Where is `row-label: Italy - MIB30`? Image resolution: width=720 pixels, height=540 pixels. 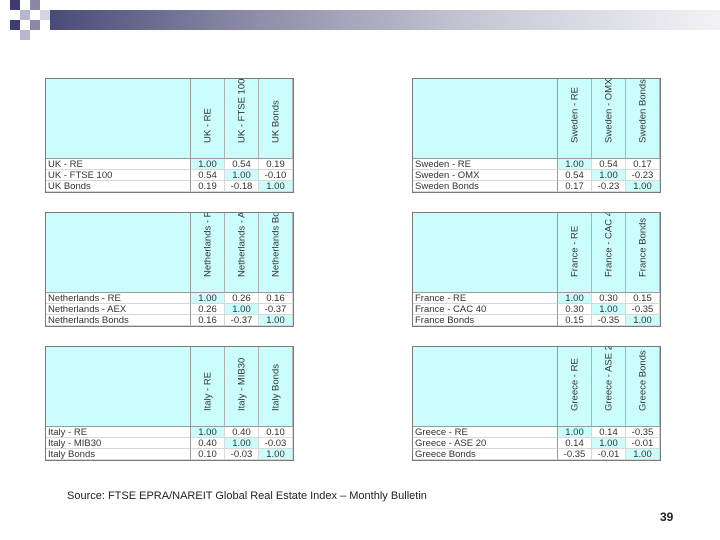
row-label: Italy - MIB30 is located at coordinates (118, 443).